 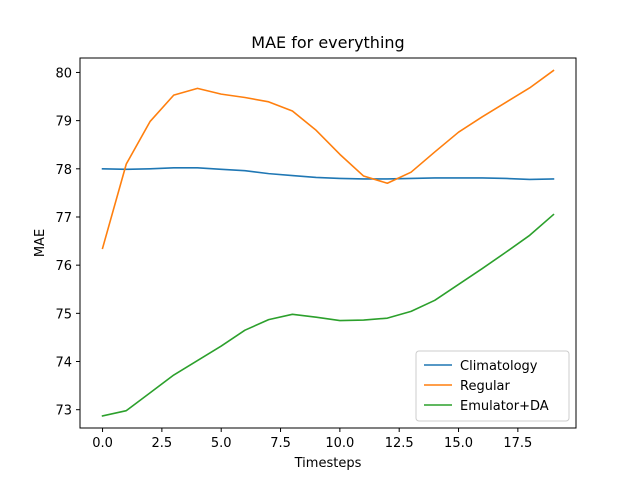 What do you see at coordinates (221, 443) in the screenshot?
I see `x-tick-label: 5.0` at bounding box center [221, 443].